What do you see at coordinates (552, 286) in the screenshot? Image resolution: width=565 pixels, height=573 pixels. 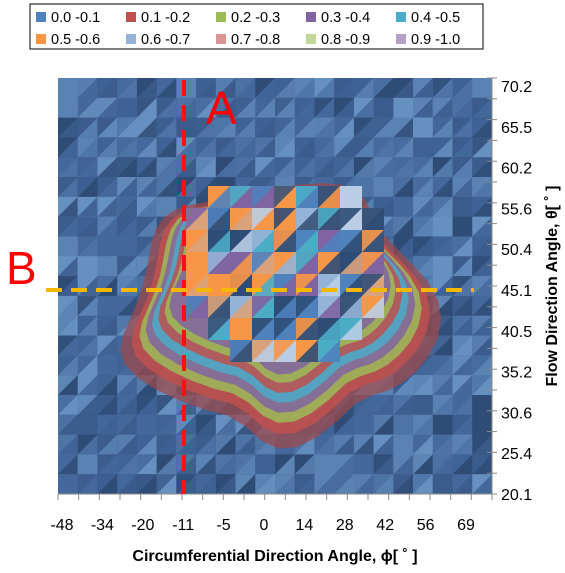 I see `y-axis-title: Flow Direction Angle, θ[ ˚ ]` at bounding box center [552, 286].